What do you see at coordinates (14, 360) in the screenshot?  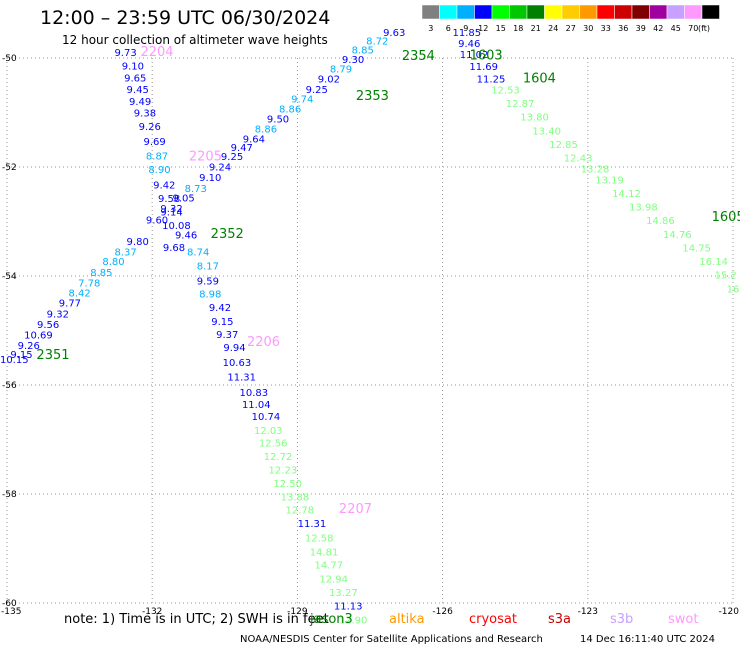 I see `swh-value-label: 10.15` at bounding box center [14, 360].